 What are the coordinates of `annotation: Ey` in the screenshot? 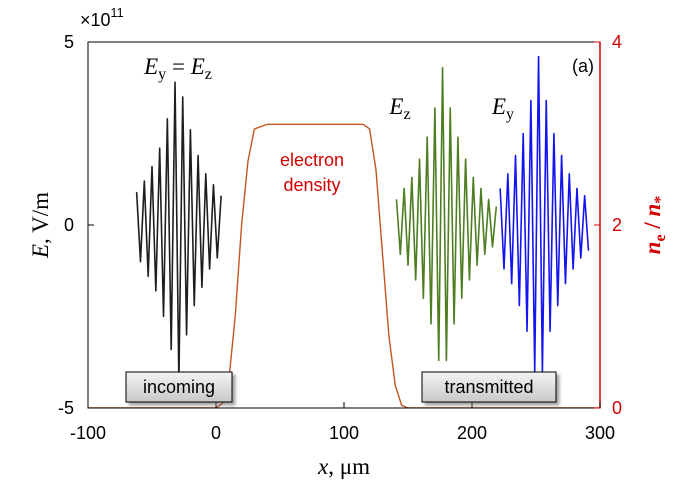 It's located at (502, 109).